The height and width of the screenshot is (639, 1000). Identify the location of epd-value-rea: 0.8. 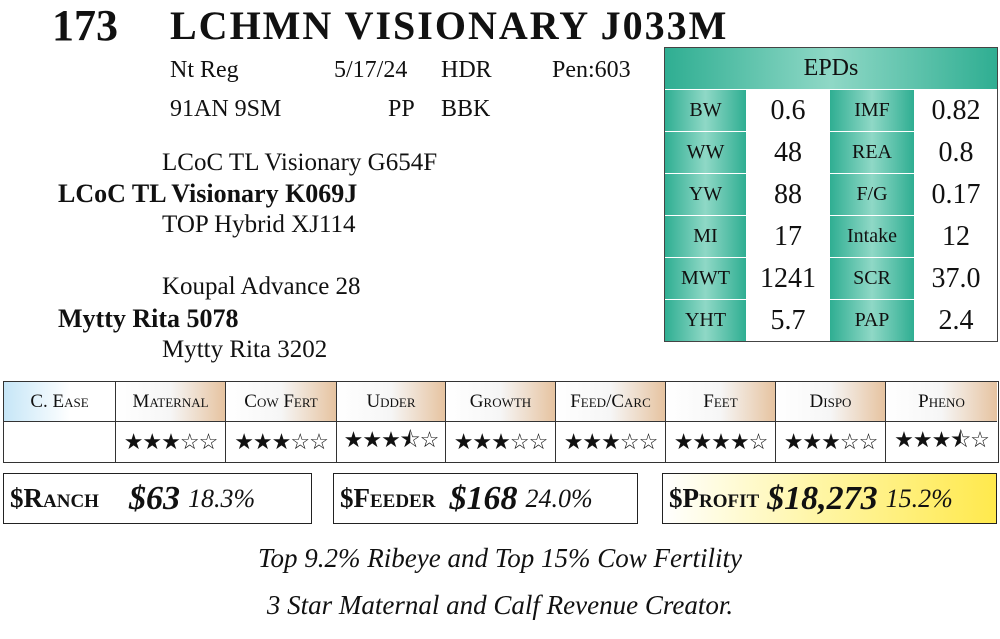
(956, 152).